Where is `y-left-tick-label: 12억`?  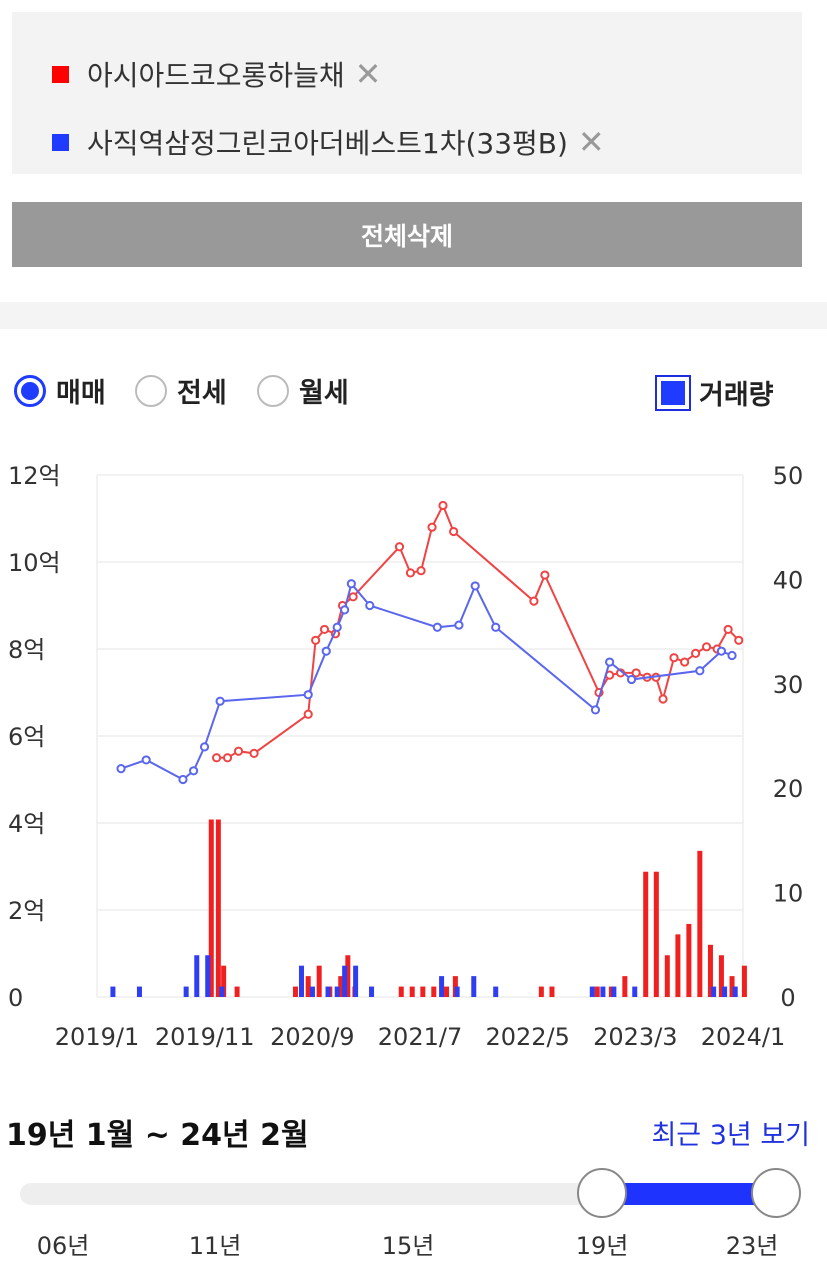 y-left-tick-label: 12억 is located at coordinates (34, 476).